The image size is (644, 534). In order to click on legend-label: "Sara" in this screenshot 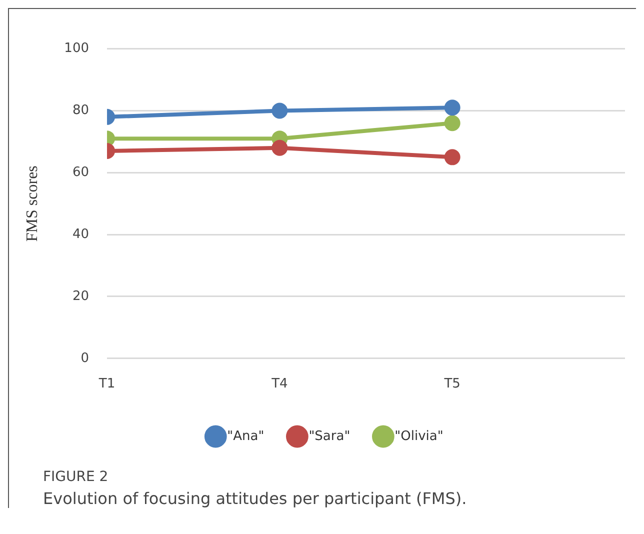, I will do `click(329, 436)`.